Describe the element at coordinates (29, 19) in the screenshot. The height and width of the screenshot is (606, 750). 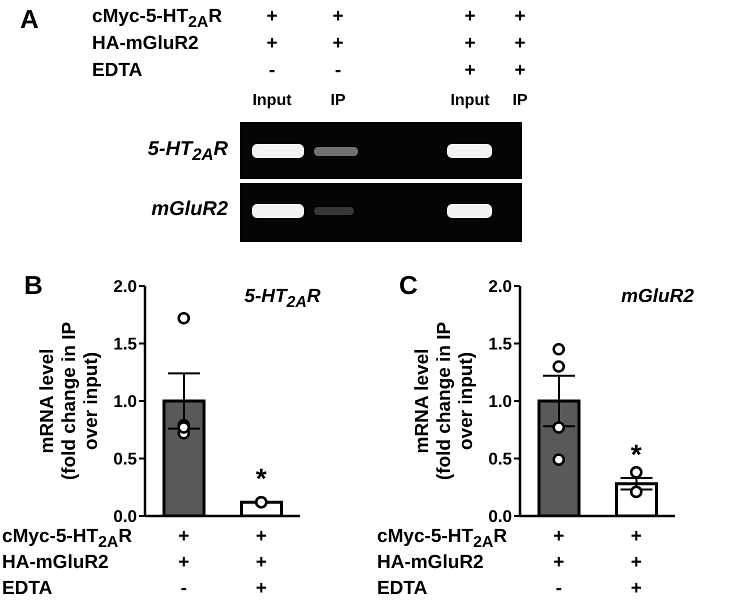
I see `text: A` at that location.